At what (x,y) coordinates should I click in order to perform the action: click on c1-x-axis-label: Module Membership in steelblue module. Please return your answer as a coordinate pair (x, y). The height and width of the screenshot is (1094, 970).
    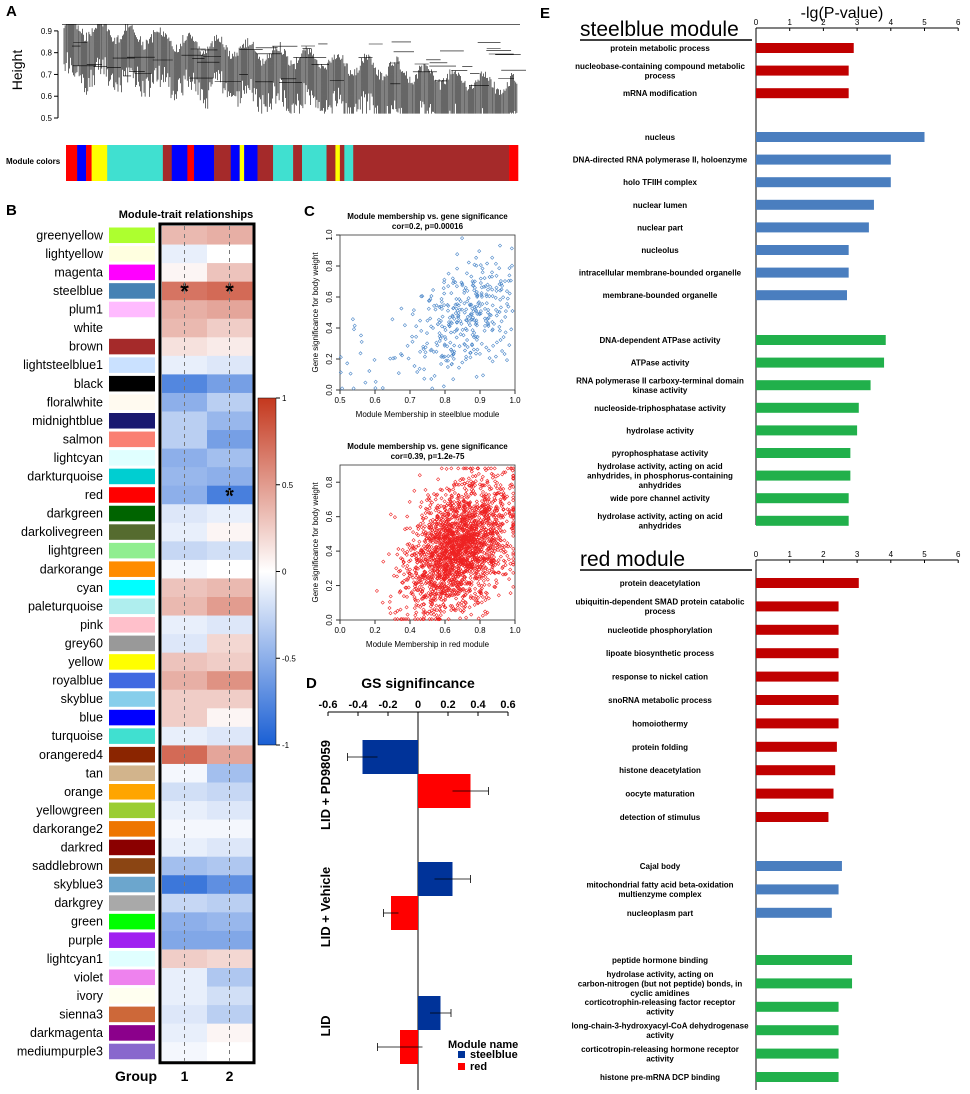
    Looking at the image, I should click on (428, 414).